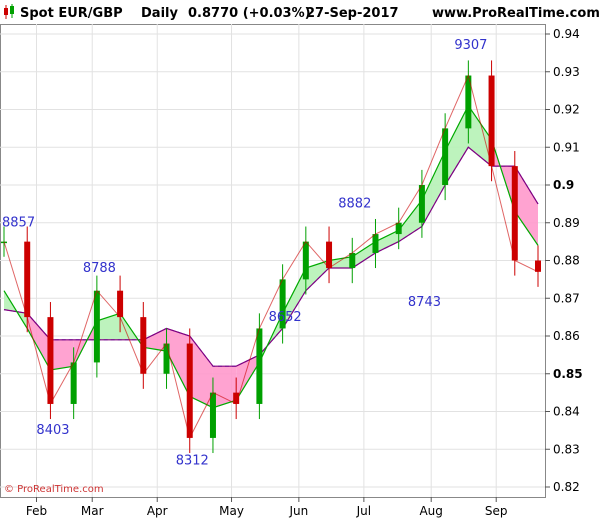 The height and width of the screenshot is (519, 600). Describe the element at coordinates (566, 336) in the screenshot. I see `y-tick-label: 0.86` at that location.